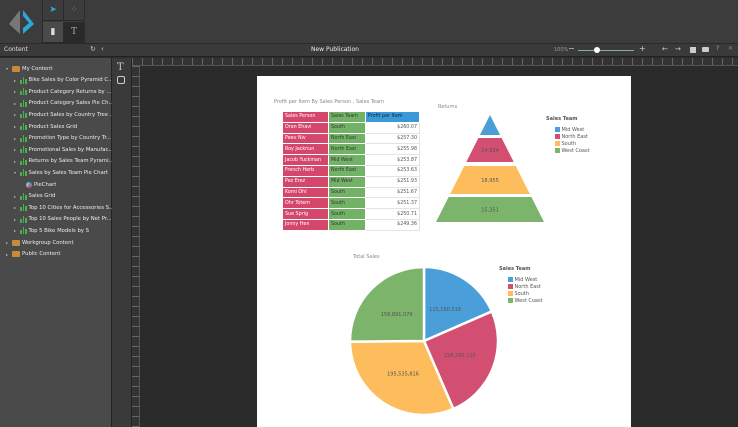 The width and height of the screenshot is (738, 427). I want to click on tree-item: ▾ Sales by Sales Team Pie Chart, so click(61, 172).